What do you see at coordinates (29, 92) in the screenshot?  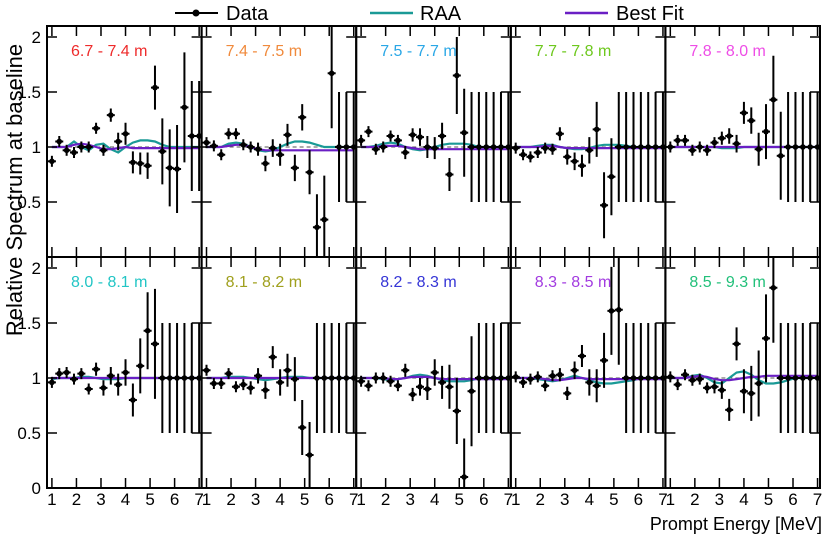 I see `y-tick-label: 1.5` at bounding box center [29, 92].